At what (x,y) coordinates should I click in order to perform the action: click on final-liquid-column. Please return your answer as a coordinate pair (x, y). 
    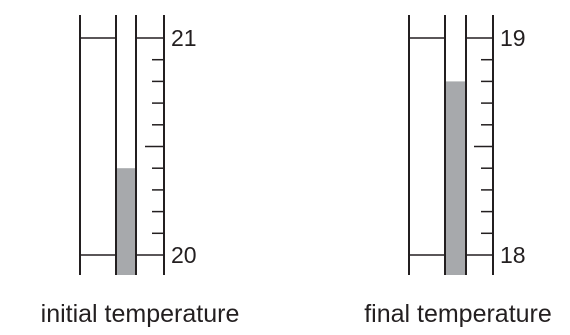
    Looking at the image, I should click on (455, 178).